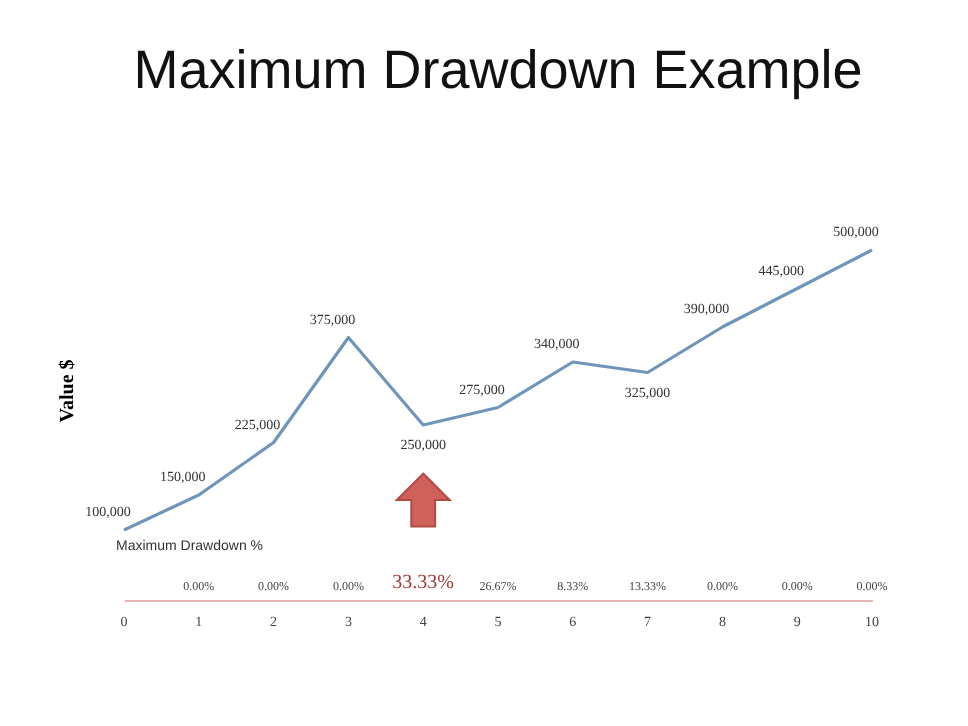 The image size is (968, 726). What do you see at coordinates (498, 70) in the screenshot?
I see `chart-title: Maximum Drawdown Example` at bounding box center [498, 70].